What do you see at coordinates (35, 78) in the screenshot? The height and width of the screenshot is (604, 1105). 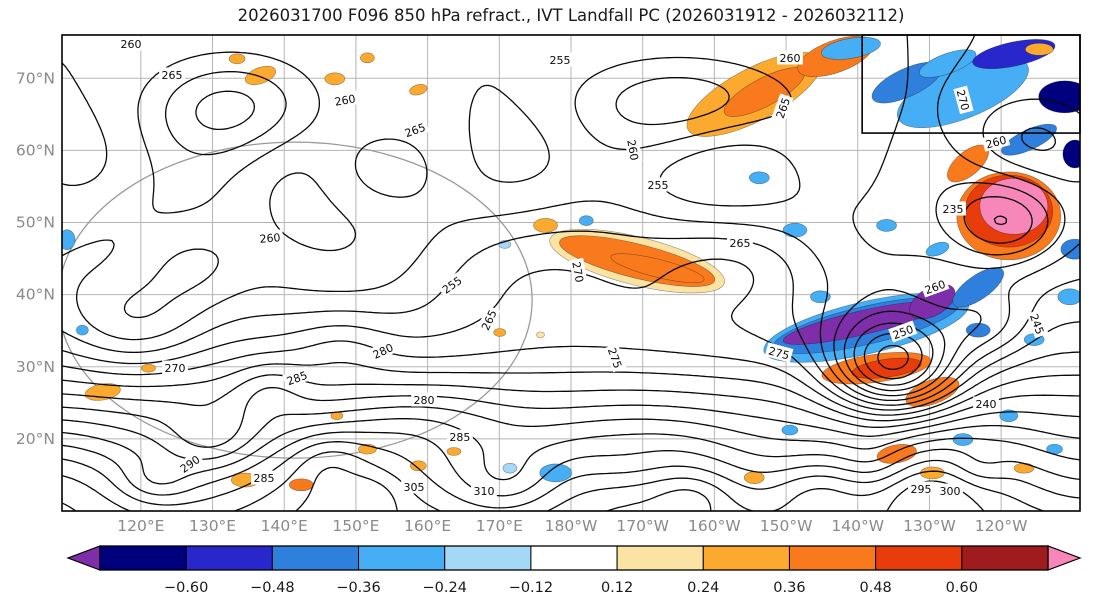 I see `y-tick-label: 70°N` at bounding box center [35, 78].